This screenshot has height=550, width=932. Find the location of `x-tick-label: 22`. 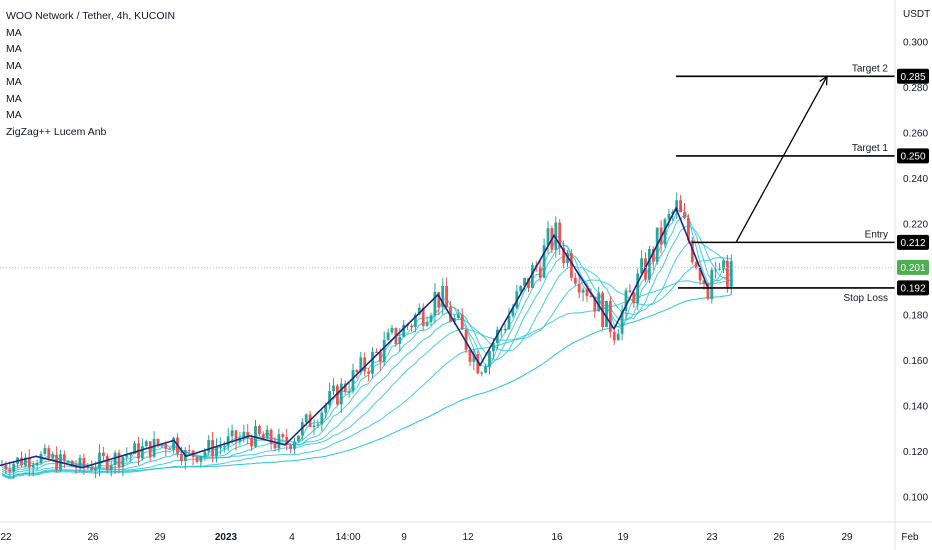

x-tick-label: 22 is located at coordinates (6, 537).